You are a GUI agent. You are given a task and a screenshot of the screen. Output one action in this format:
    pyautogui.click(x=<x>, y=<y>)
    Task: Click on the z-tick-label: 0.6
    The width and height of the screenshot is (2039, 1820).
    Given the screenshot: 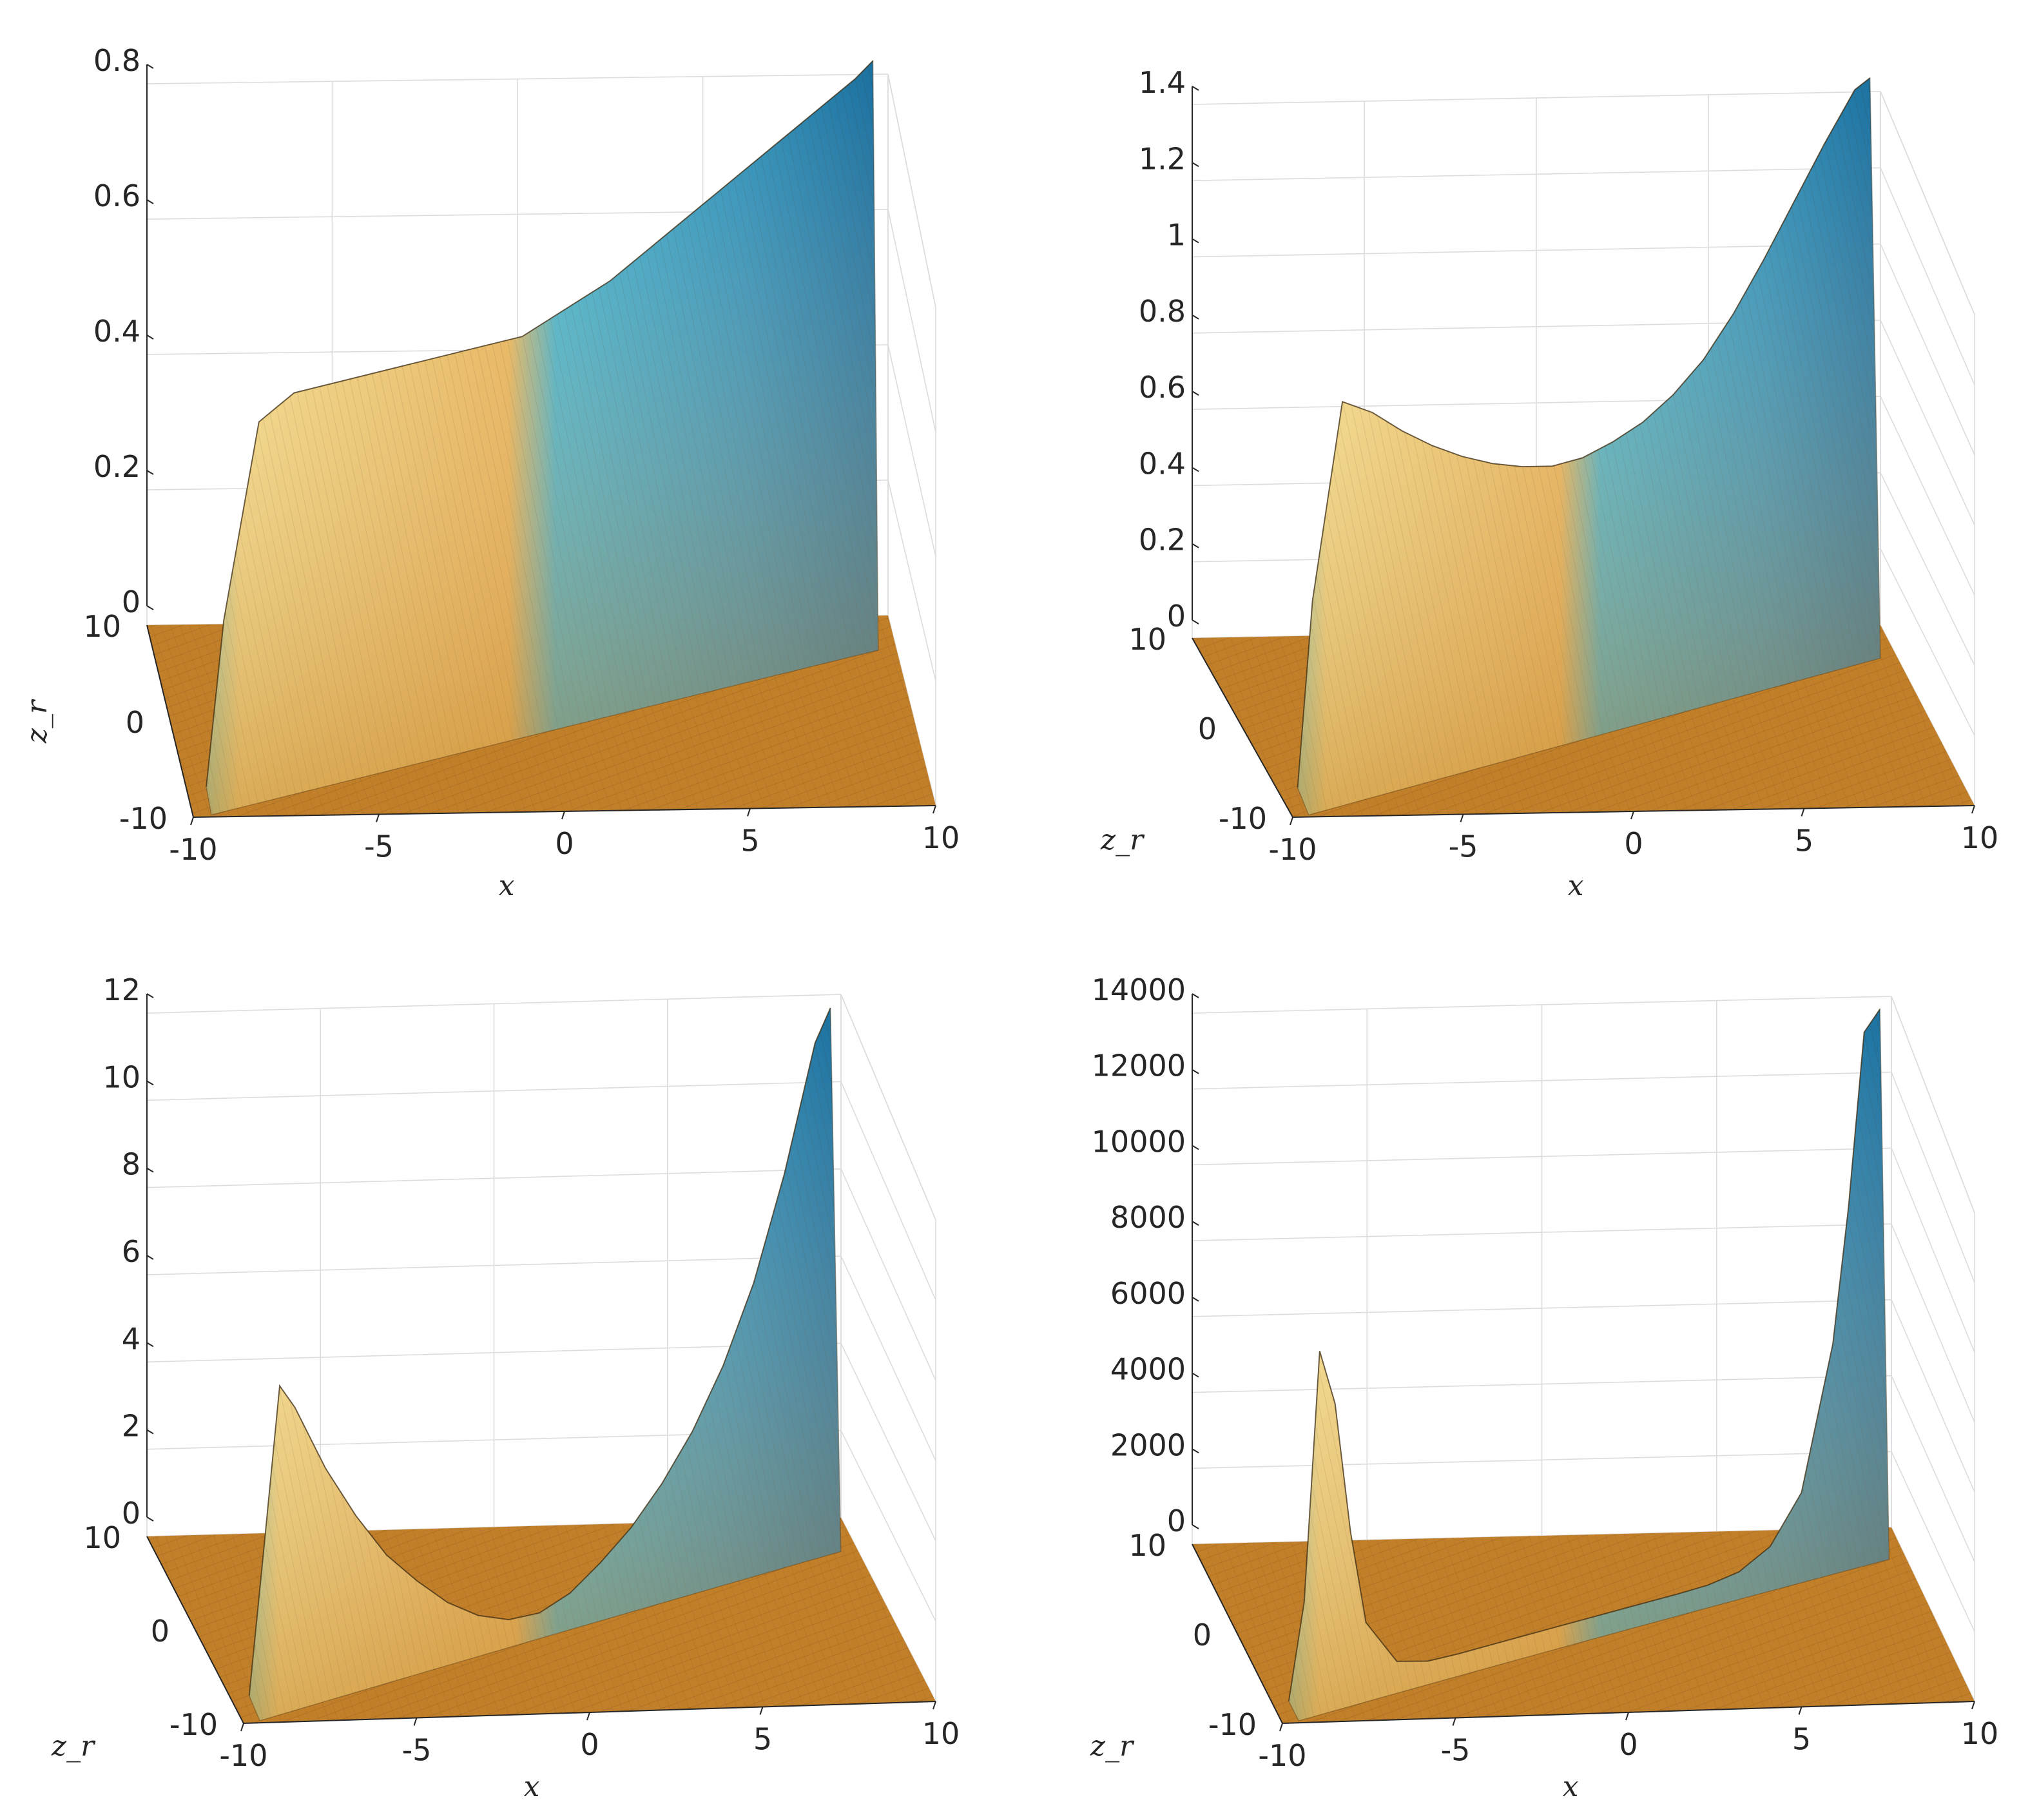 What is the action you would take?
    pyautogui.click(x=117, y=196)
    